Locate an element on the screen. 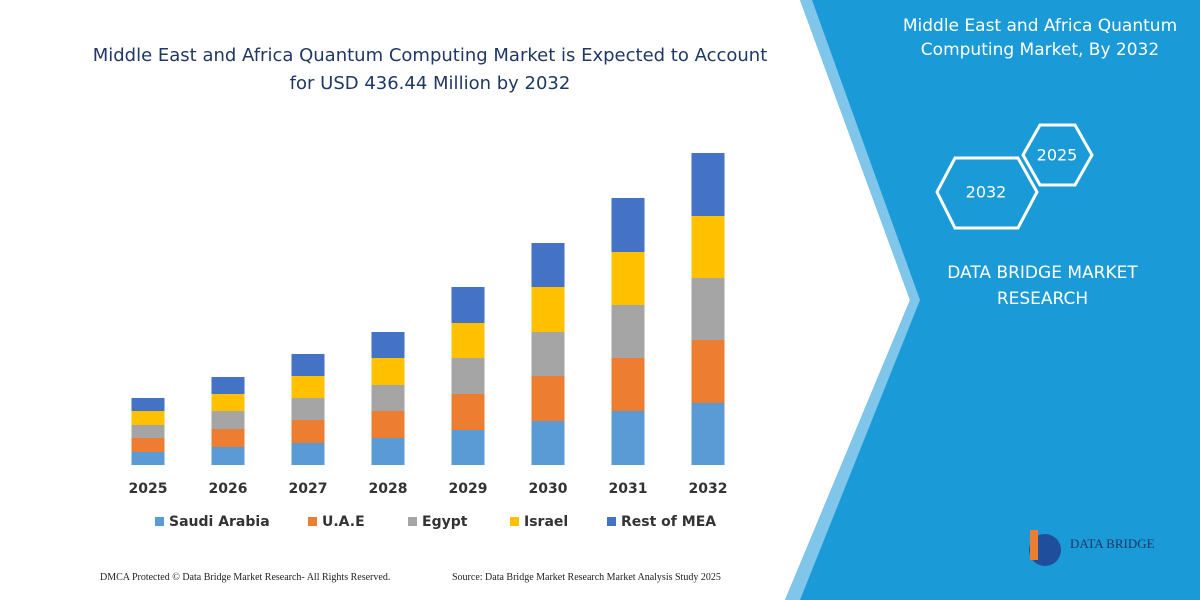 The image size is (1200, 600). legend-label: Saudi Arabia is located at coordinates (219, 522).